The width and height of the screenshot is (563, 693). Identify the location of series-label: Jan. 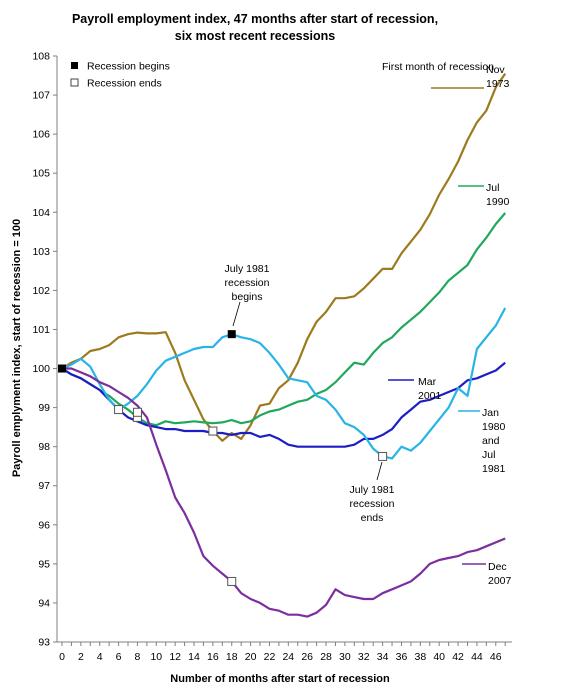
(490, 413).